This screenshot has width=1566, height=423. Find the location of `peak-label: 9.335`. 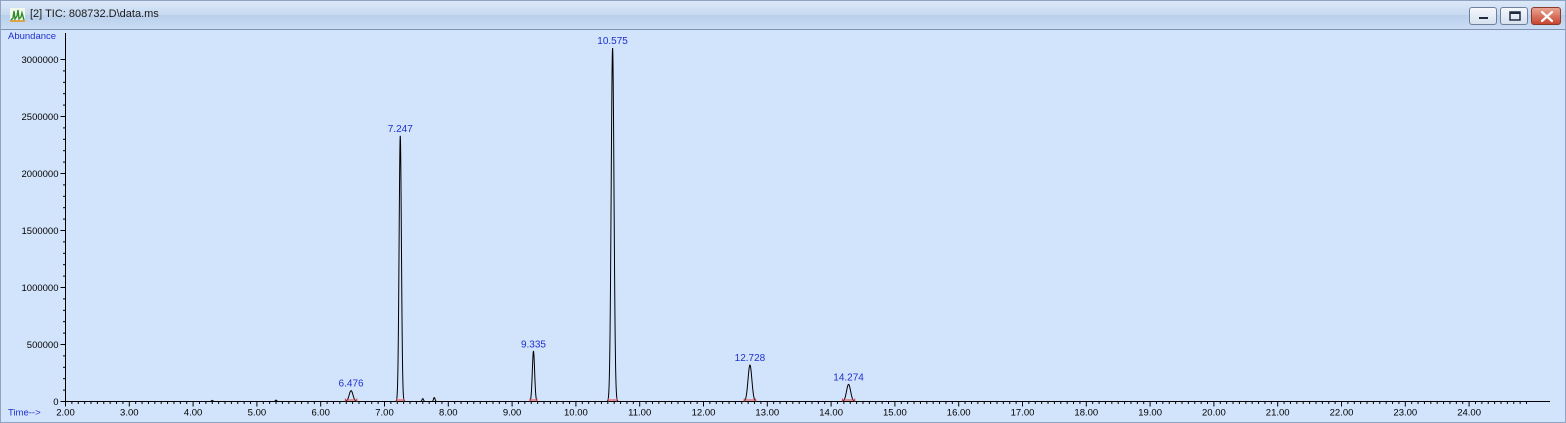

peak-label: 9.335 is located at coordinates (533, 344).